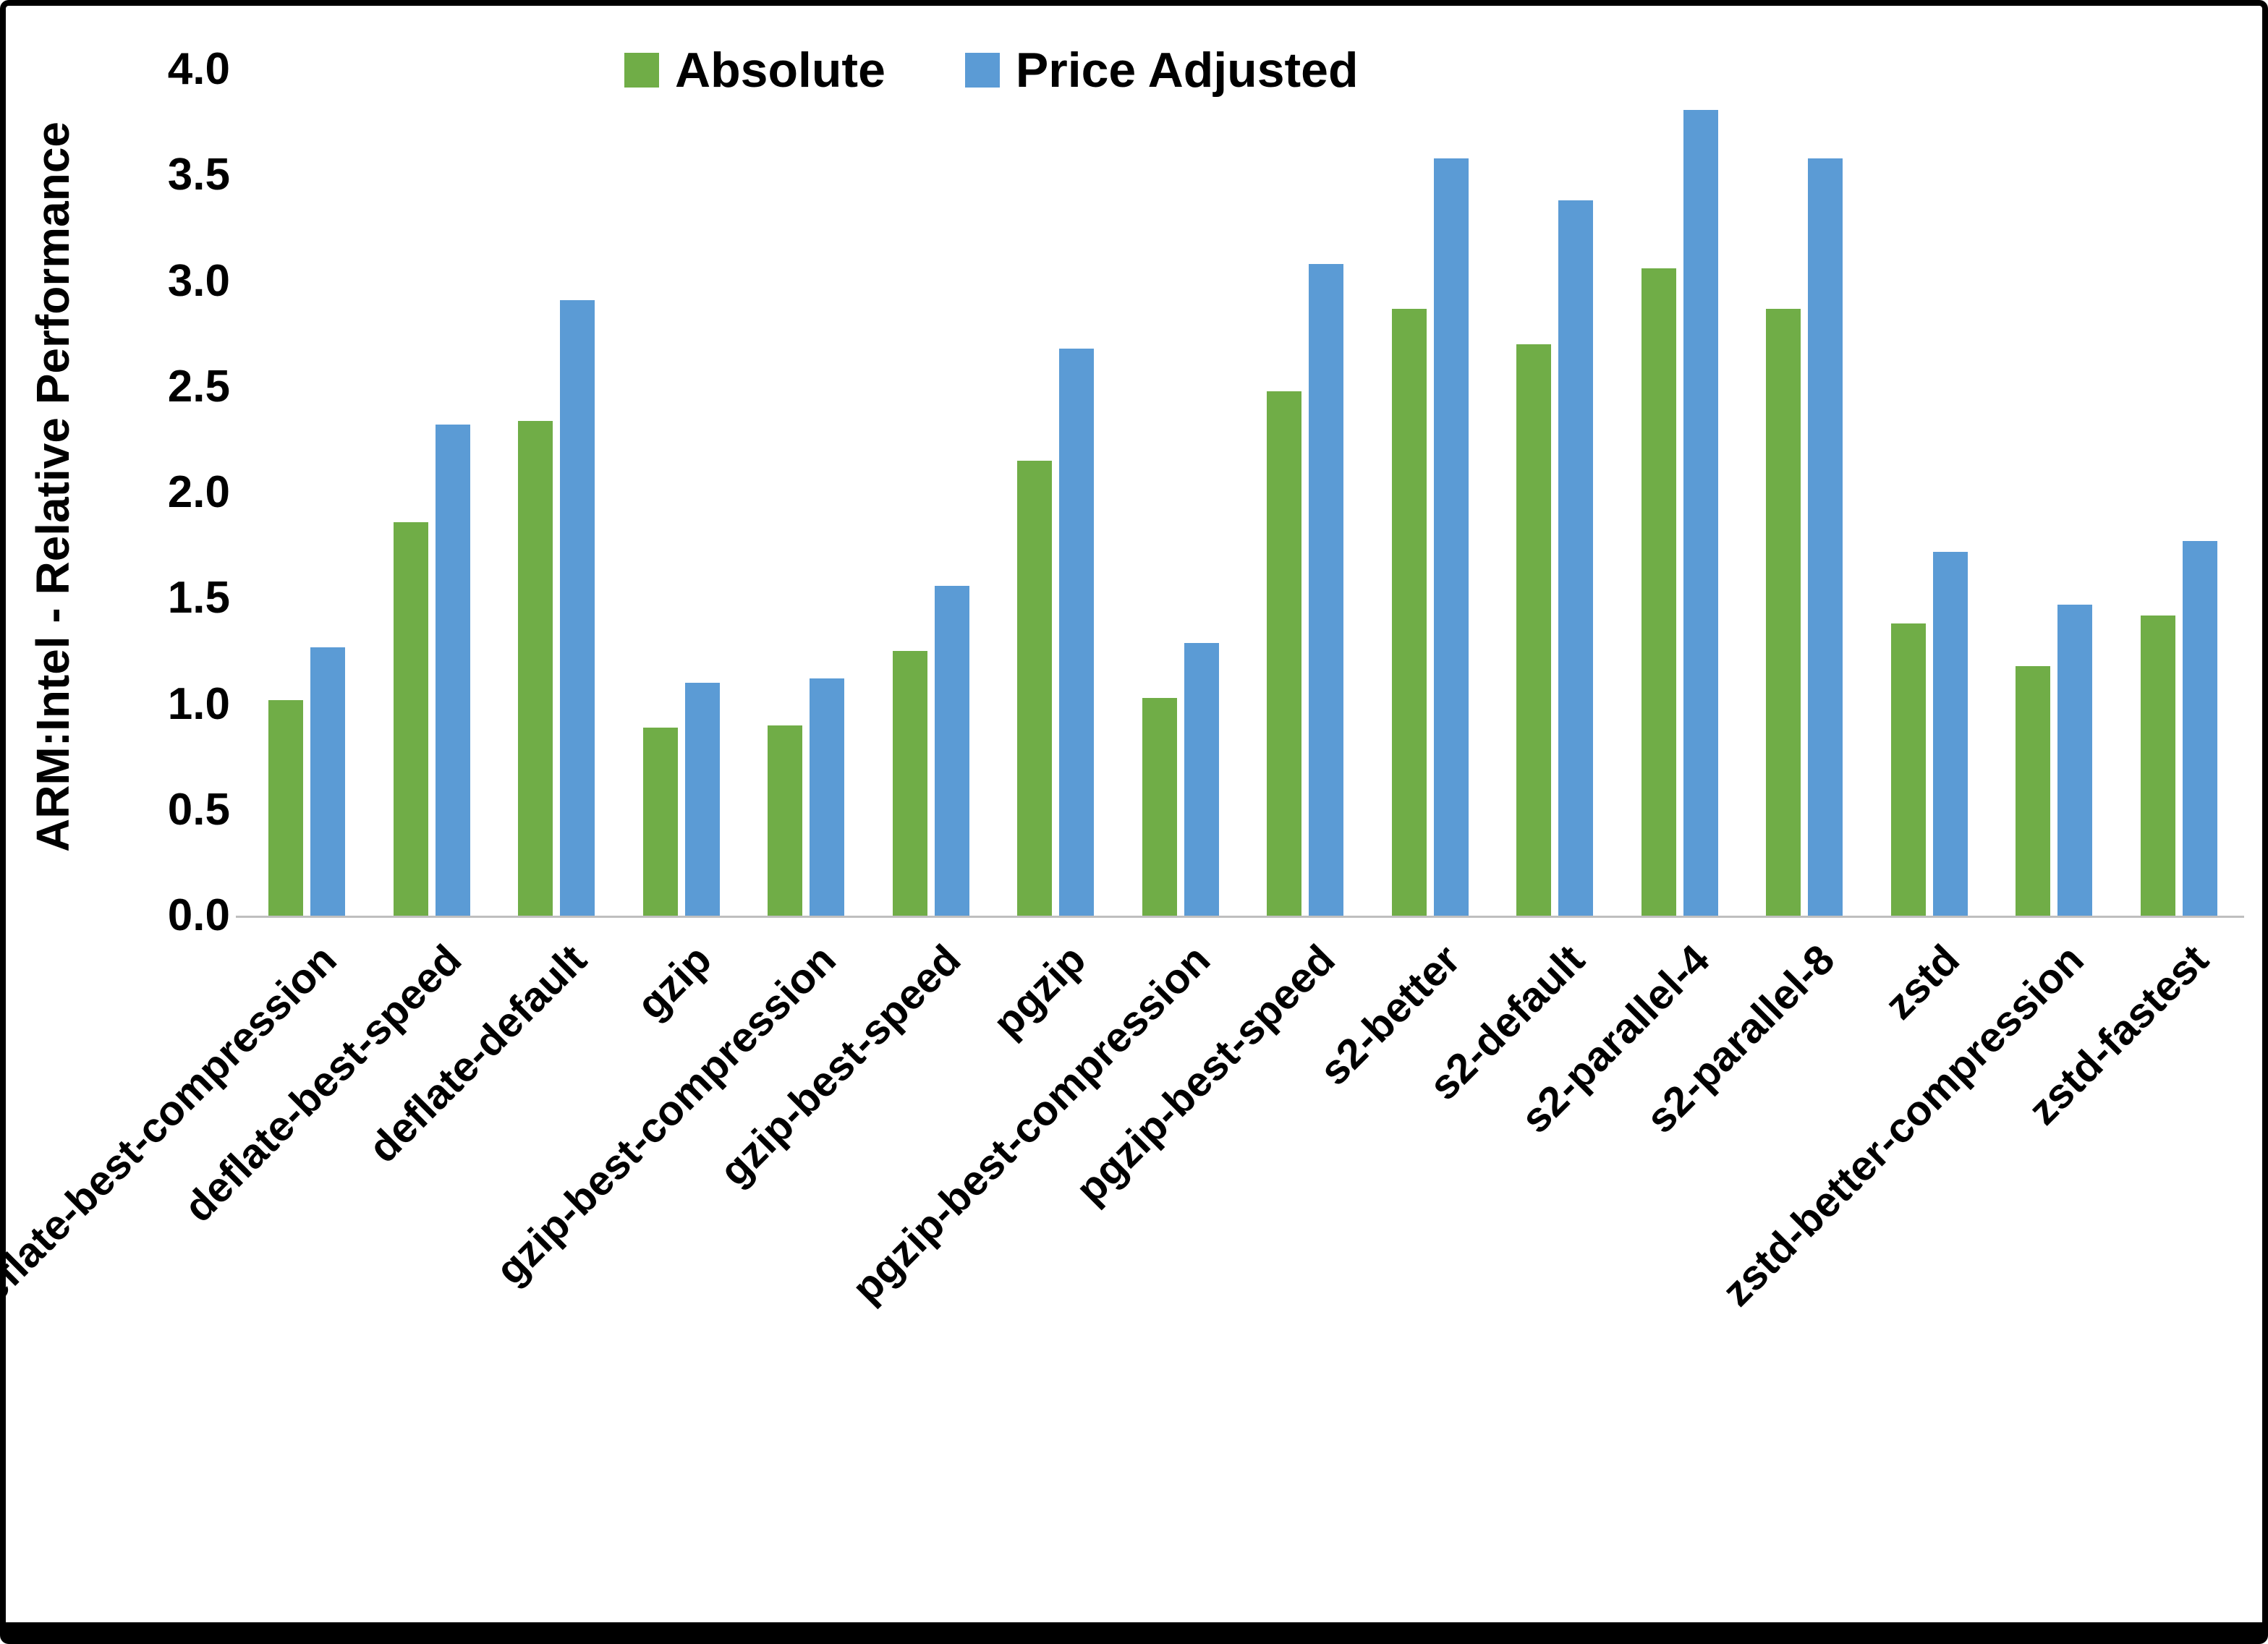 This screenshot has height=1644, width=2268. Describe the element at coordinates (982, 70) in the screenshot. I see `price-adjusted-swatch-icon` at that location.